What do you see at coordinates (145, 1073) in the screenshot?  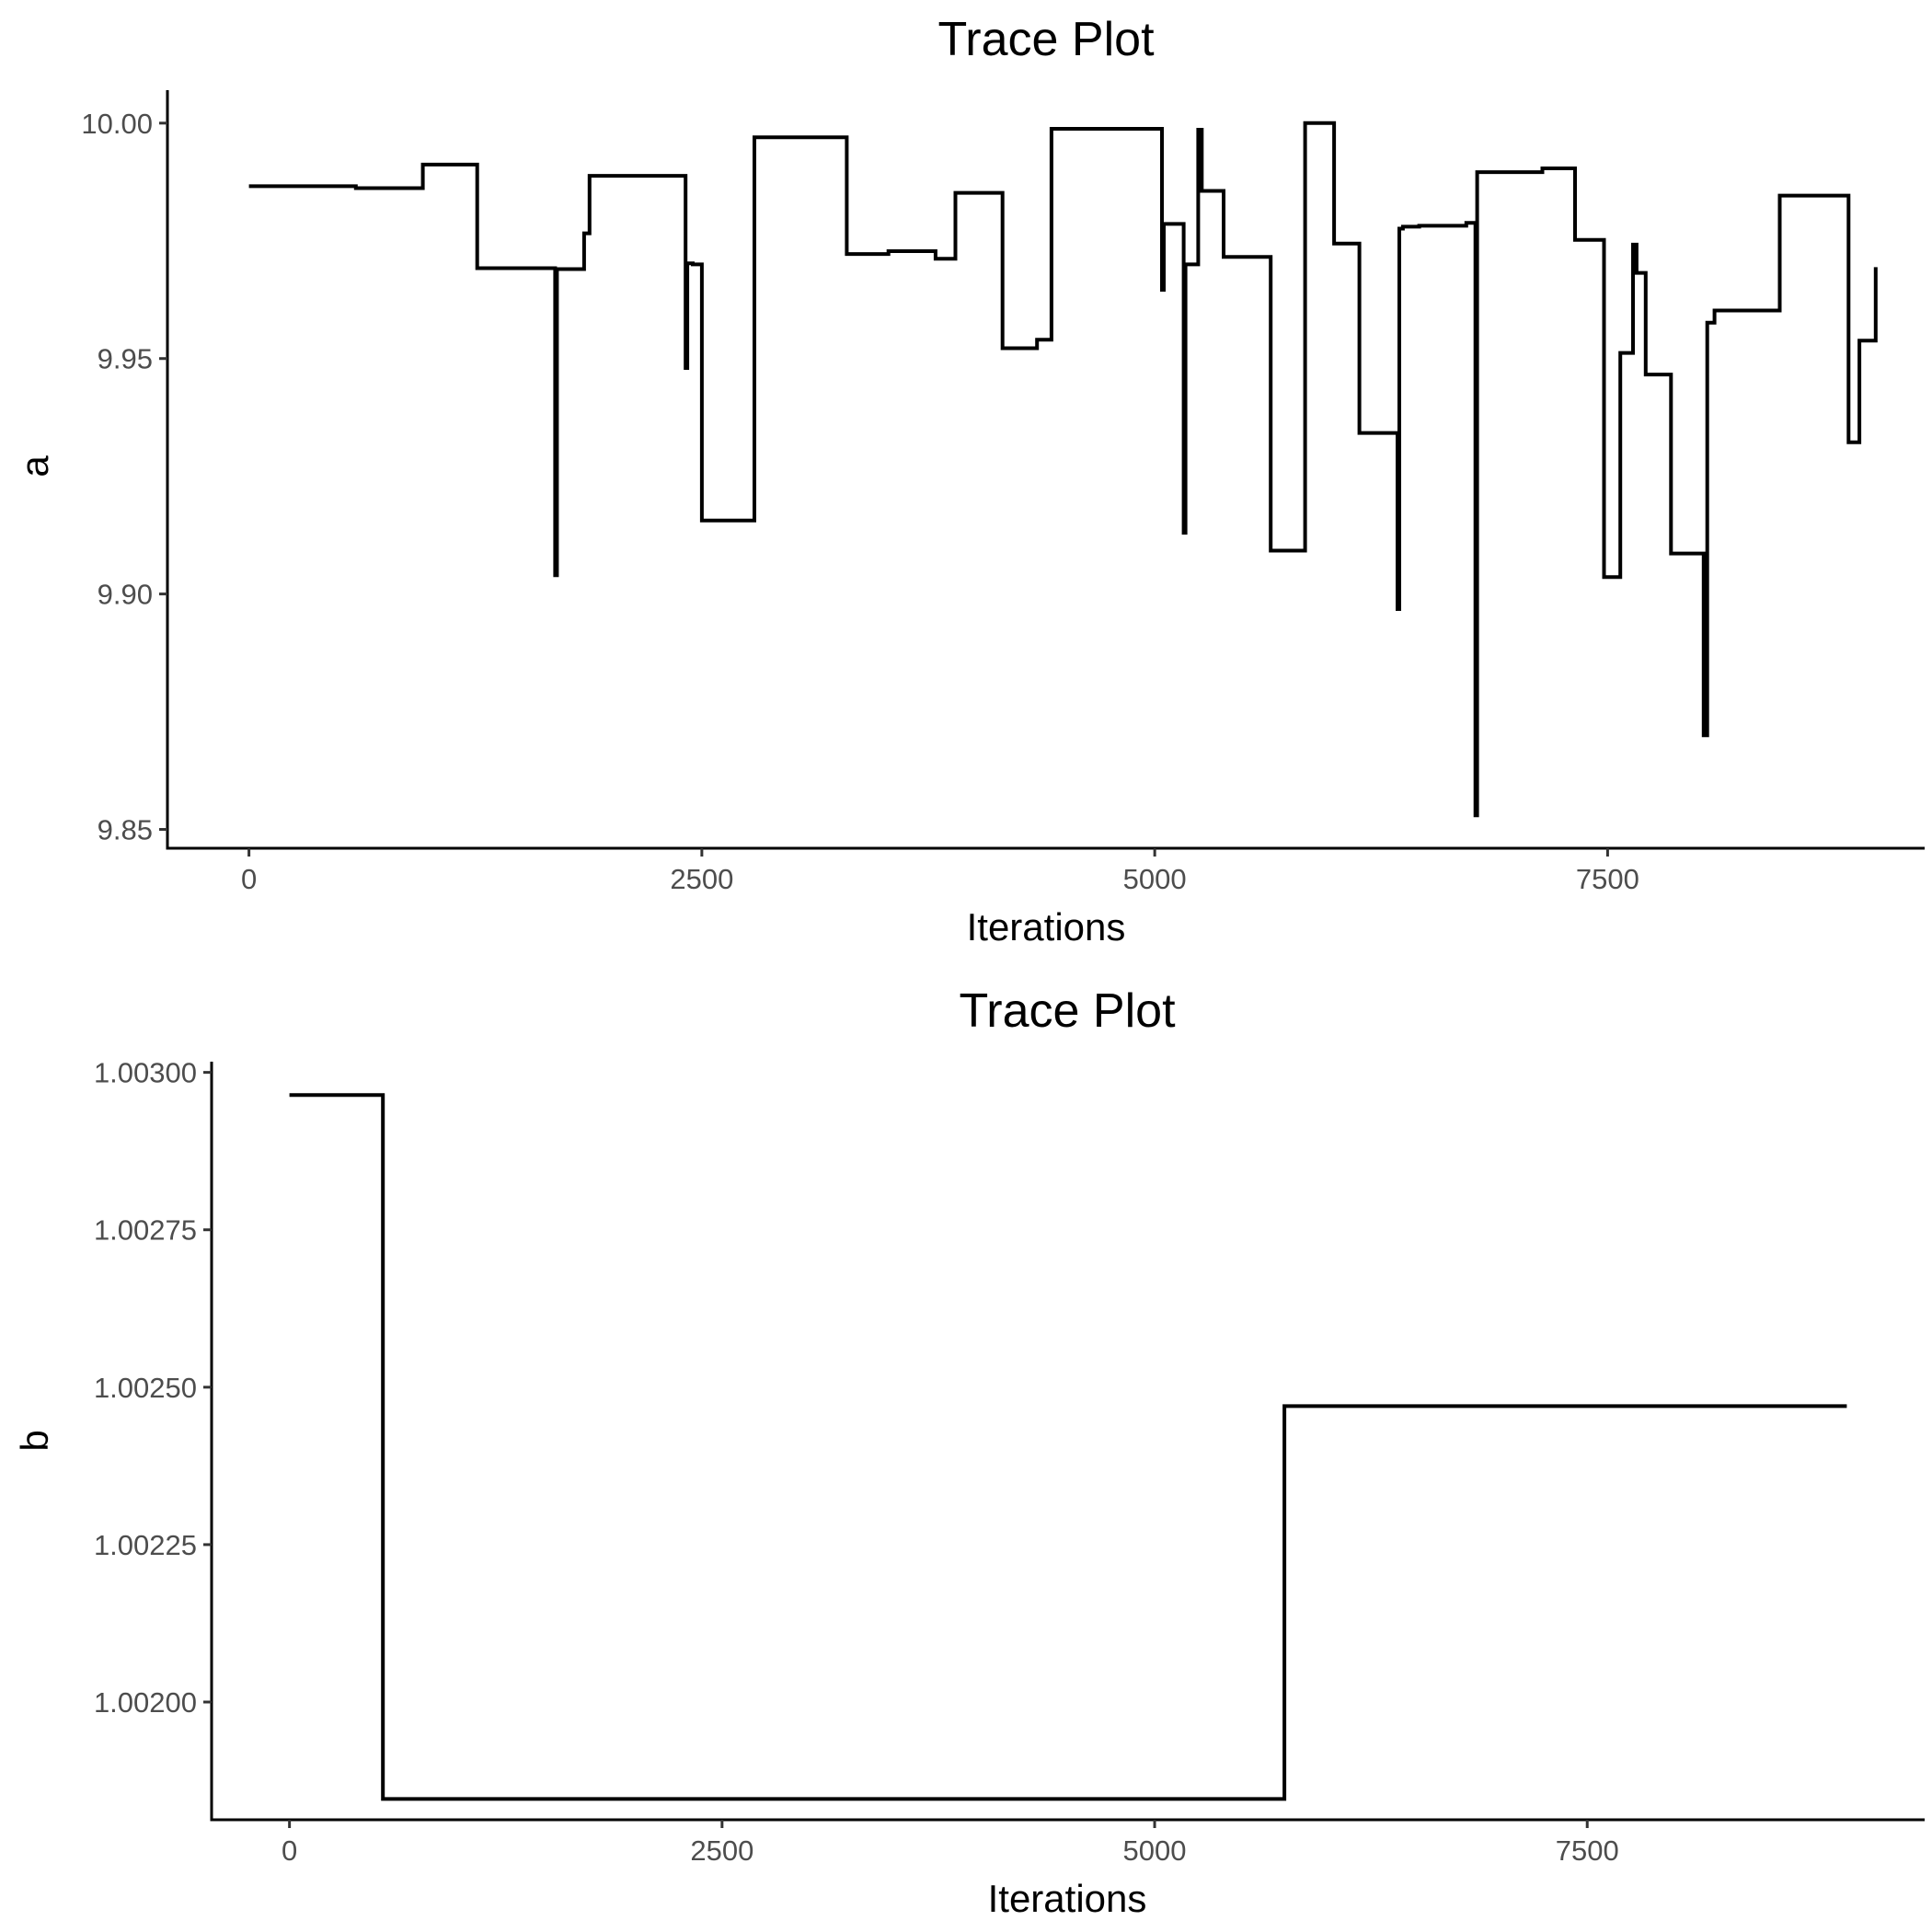 I see `panel-b-y-tick-label: 1.00300` at bounding box center [145, 1073].